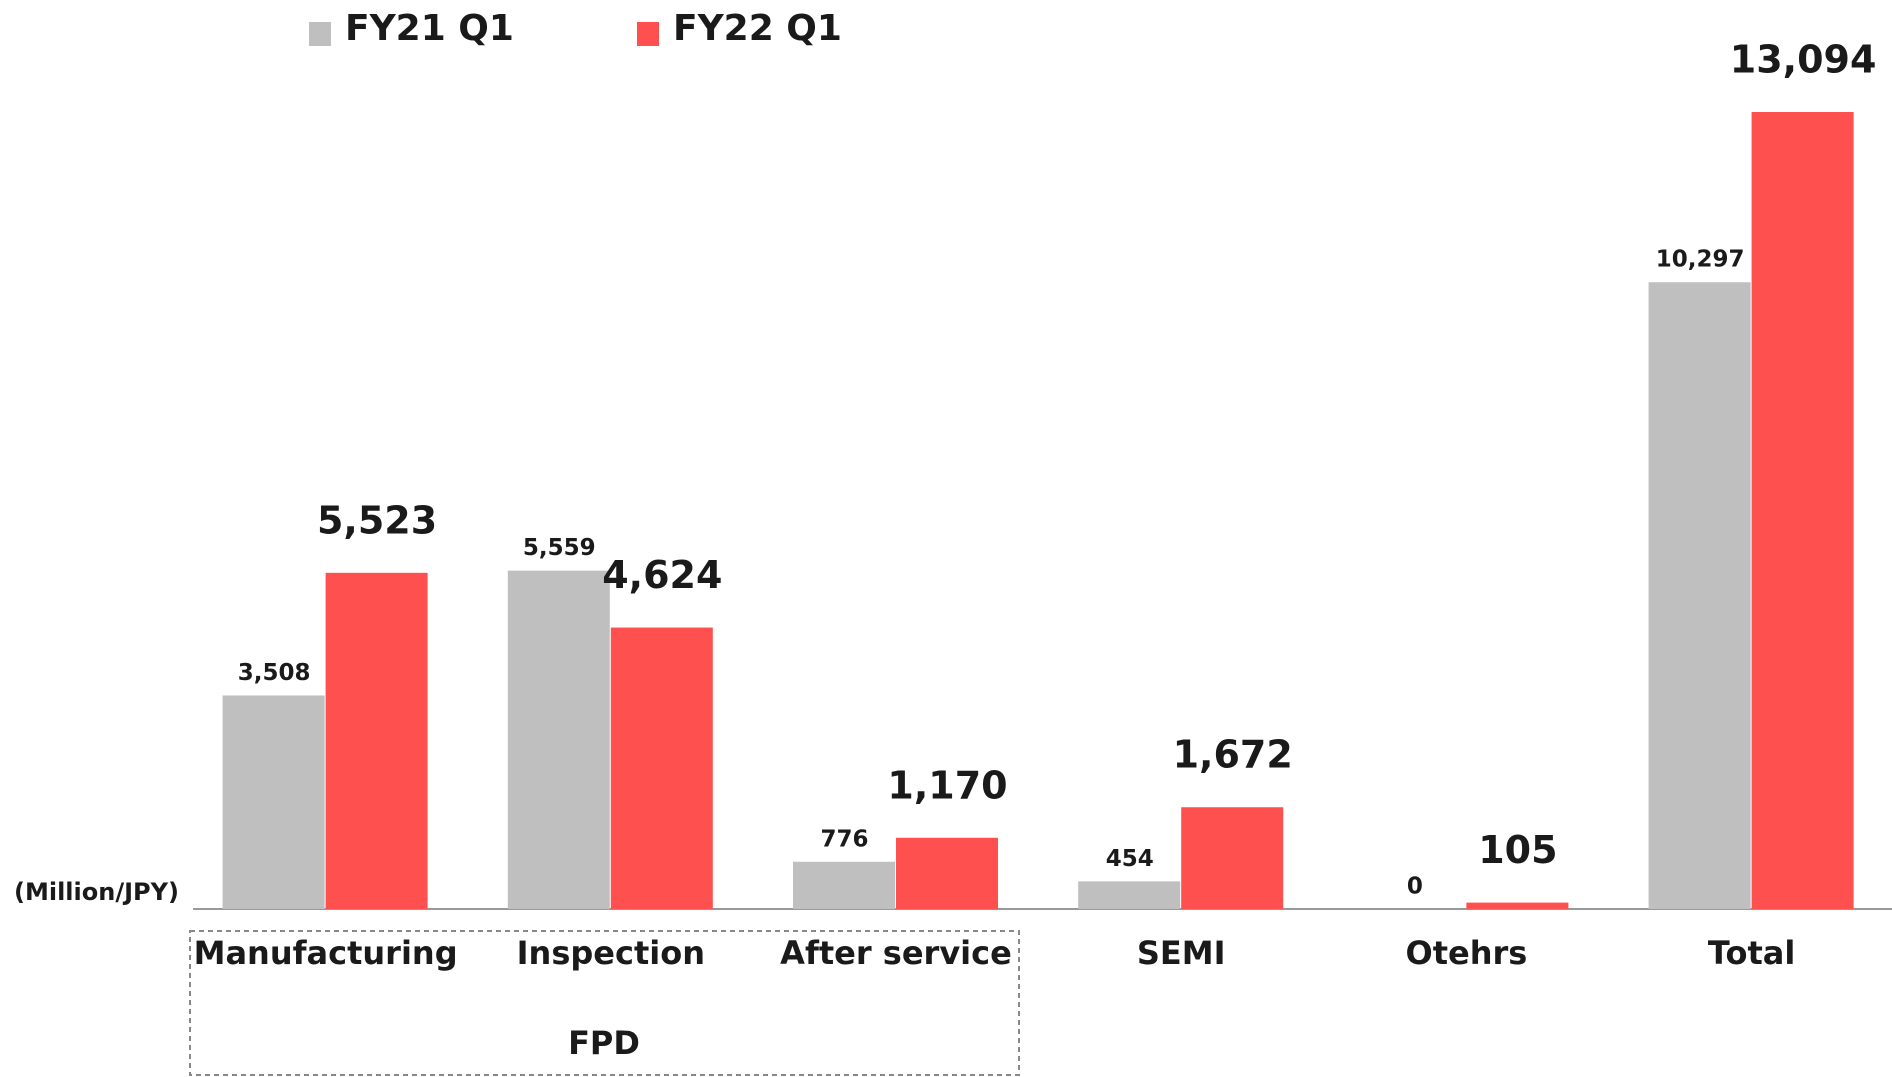 The width and height of the screenshot is (1892, 1077). Describe the element at coordinates (662, 575) in the screenshot. I see `value-label: 4,624` at that location.